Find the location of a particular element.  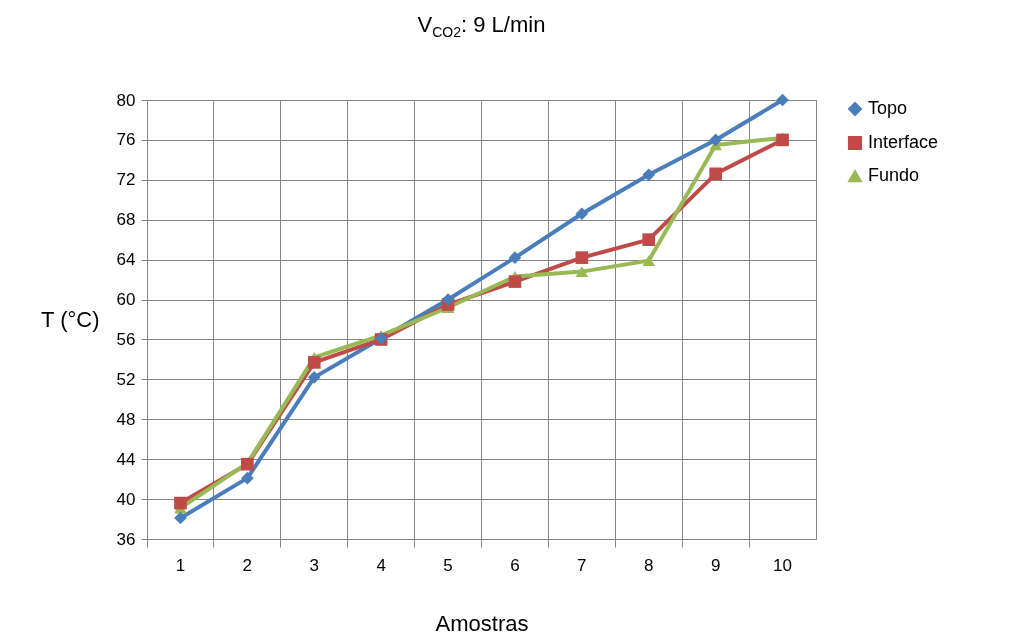

y-tick-label: 68 is located at coordinates (126, 220).